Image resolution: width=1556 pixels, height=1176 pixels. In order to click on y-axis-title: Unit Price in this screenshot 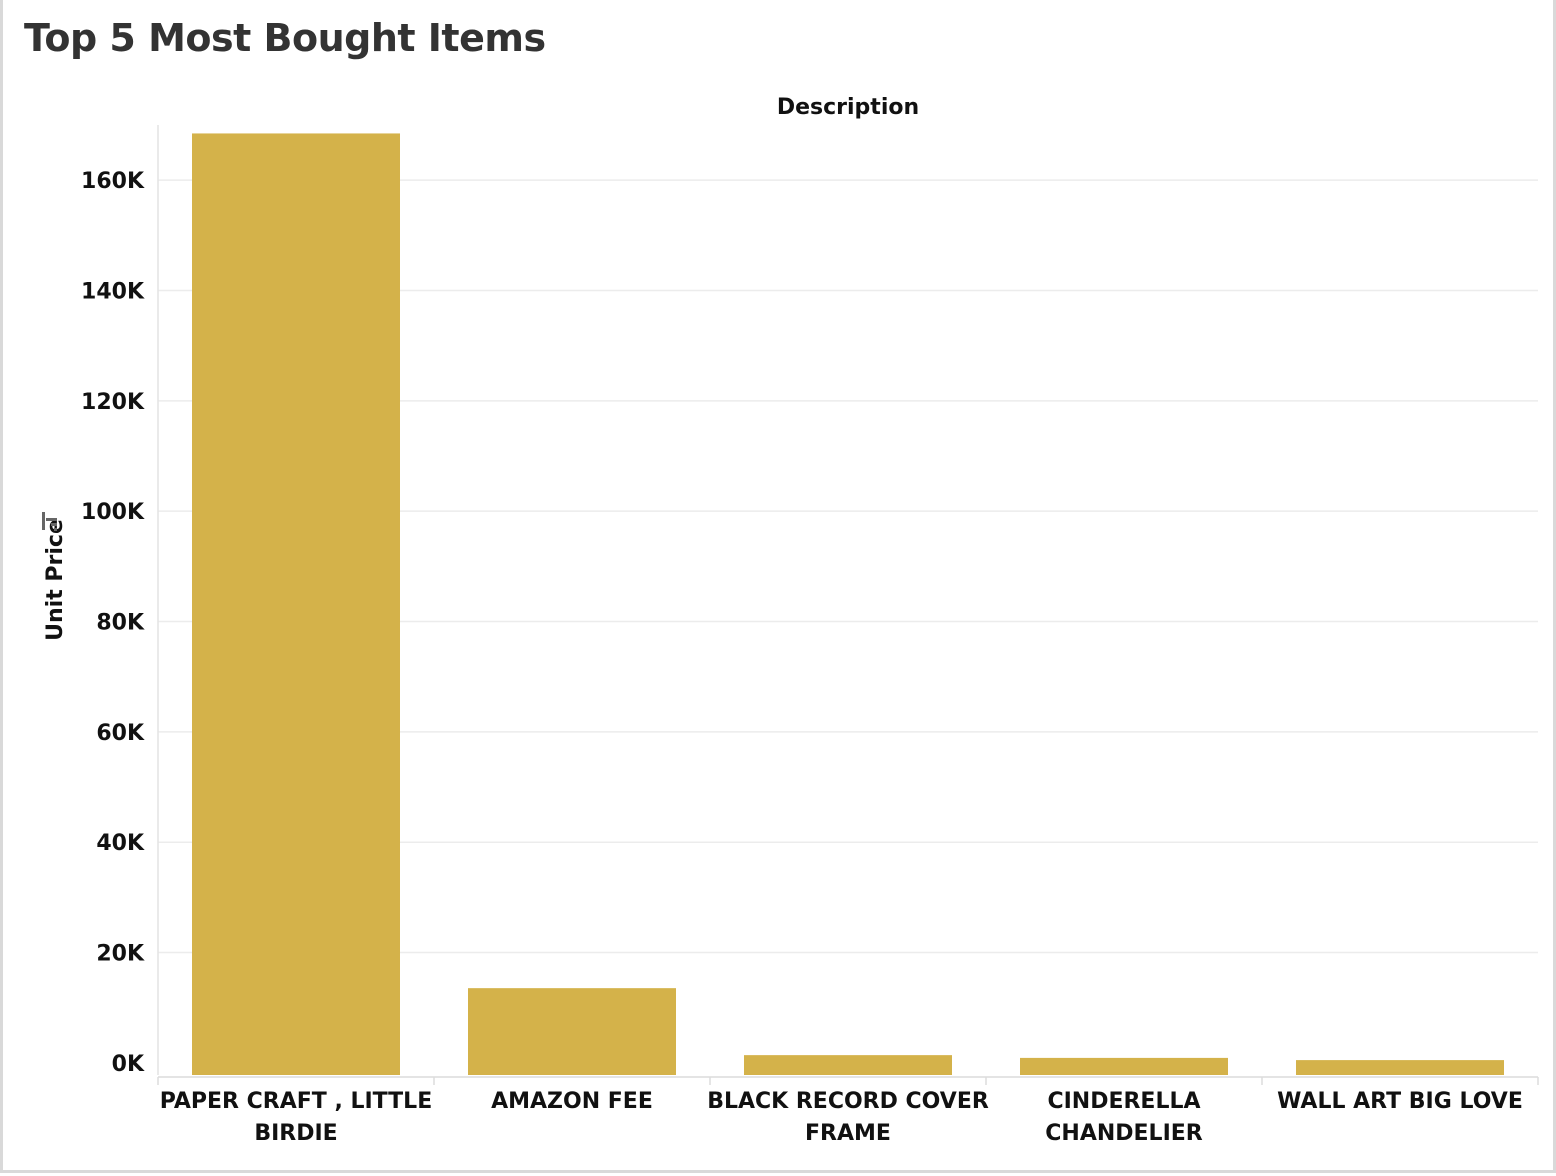, I will do `click(55, 580)`.